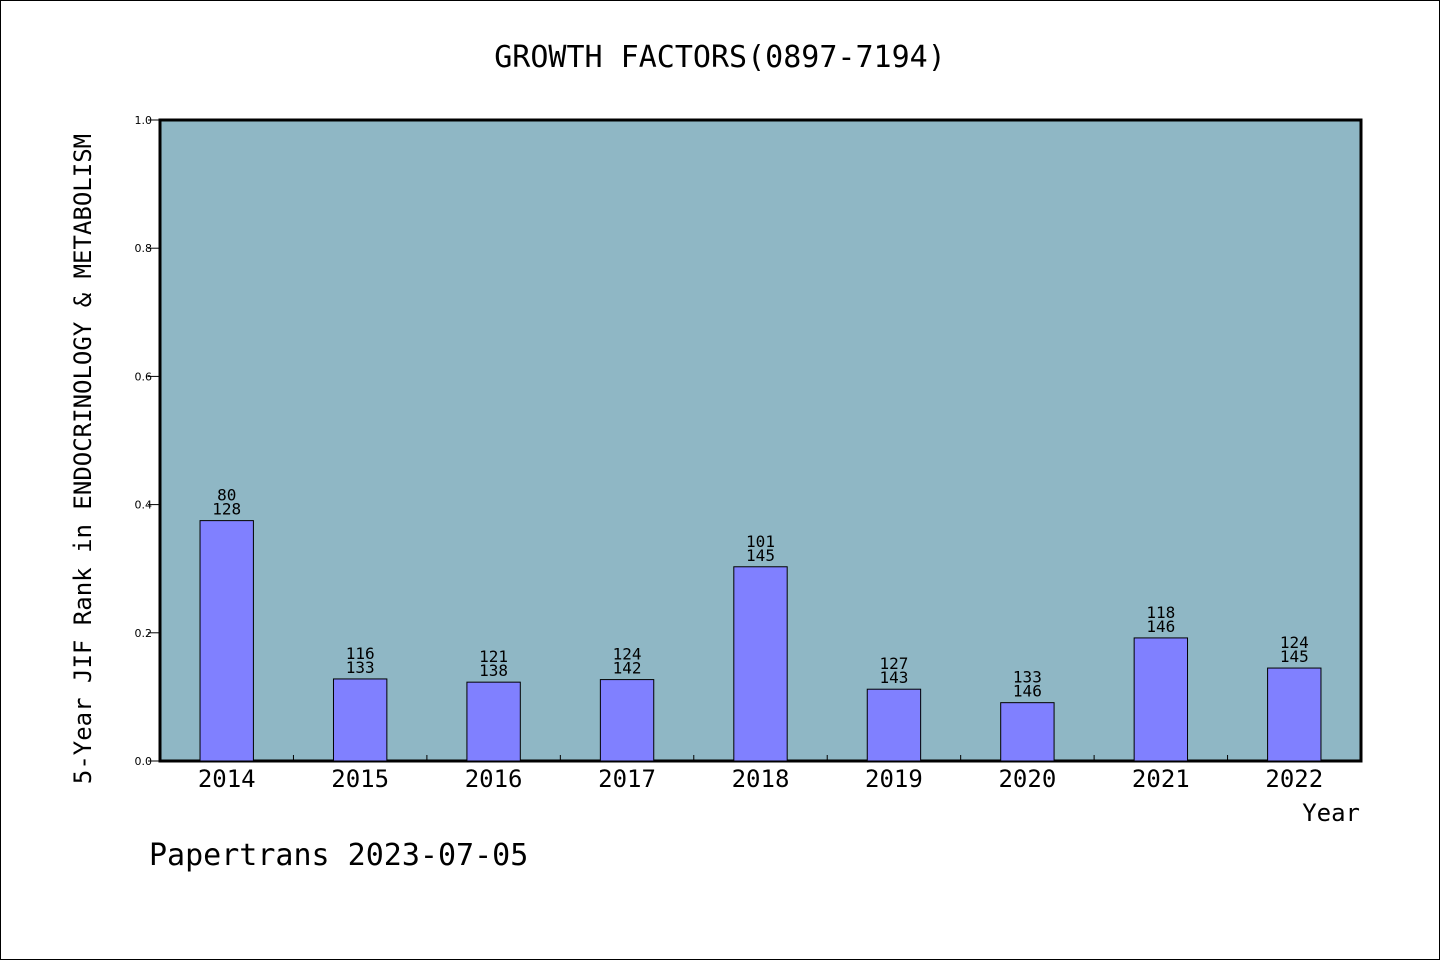 Image resolution: width=1440 pixels, height=964 pixels. Describe the element at coordinates (147, 441) in the screenshot. I see `y-axis-ticks: 0.0 0.2 0.4 0.6 0.8 1.0` at that location.